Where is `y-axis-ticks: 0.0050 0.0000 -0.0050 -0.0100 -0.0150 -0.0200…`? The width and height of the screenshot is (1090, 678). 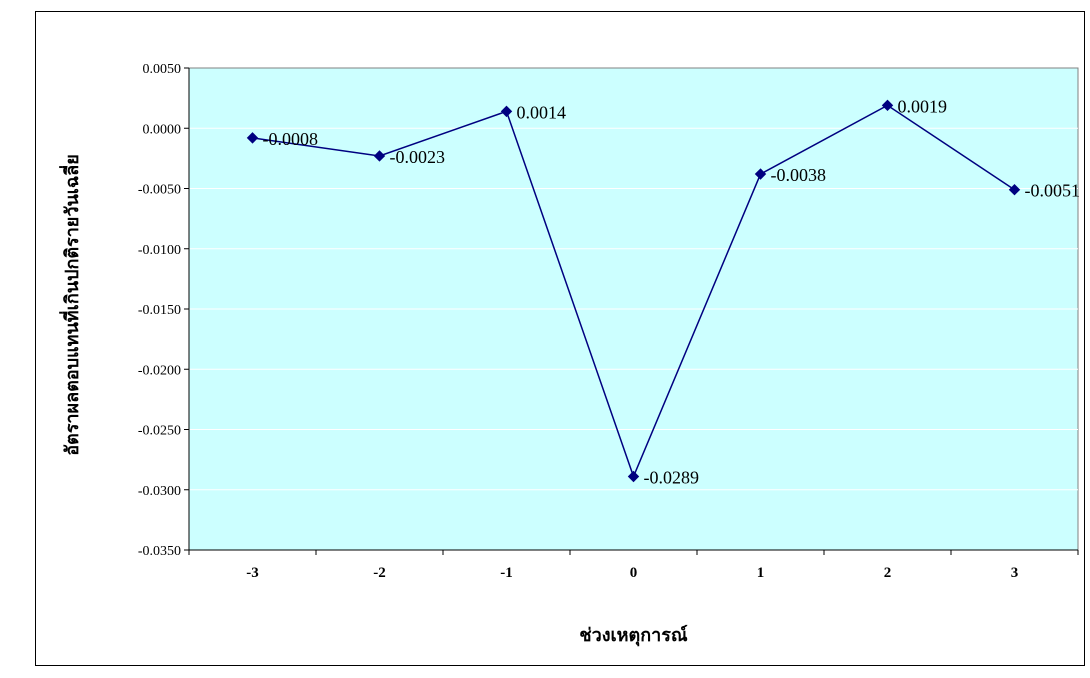 y-axis-ticks: 0.0050 0.0000 -0.0050 -0.0100 -0.0150 -0.0200… is located at coordinates (164, 310).